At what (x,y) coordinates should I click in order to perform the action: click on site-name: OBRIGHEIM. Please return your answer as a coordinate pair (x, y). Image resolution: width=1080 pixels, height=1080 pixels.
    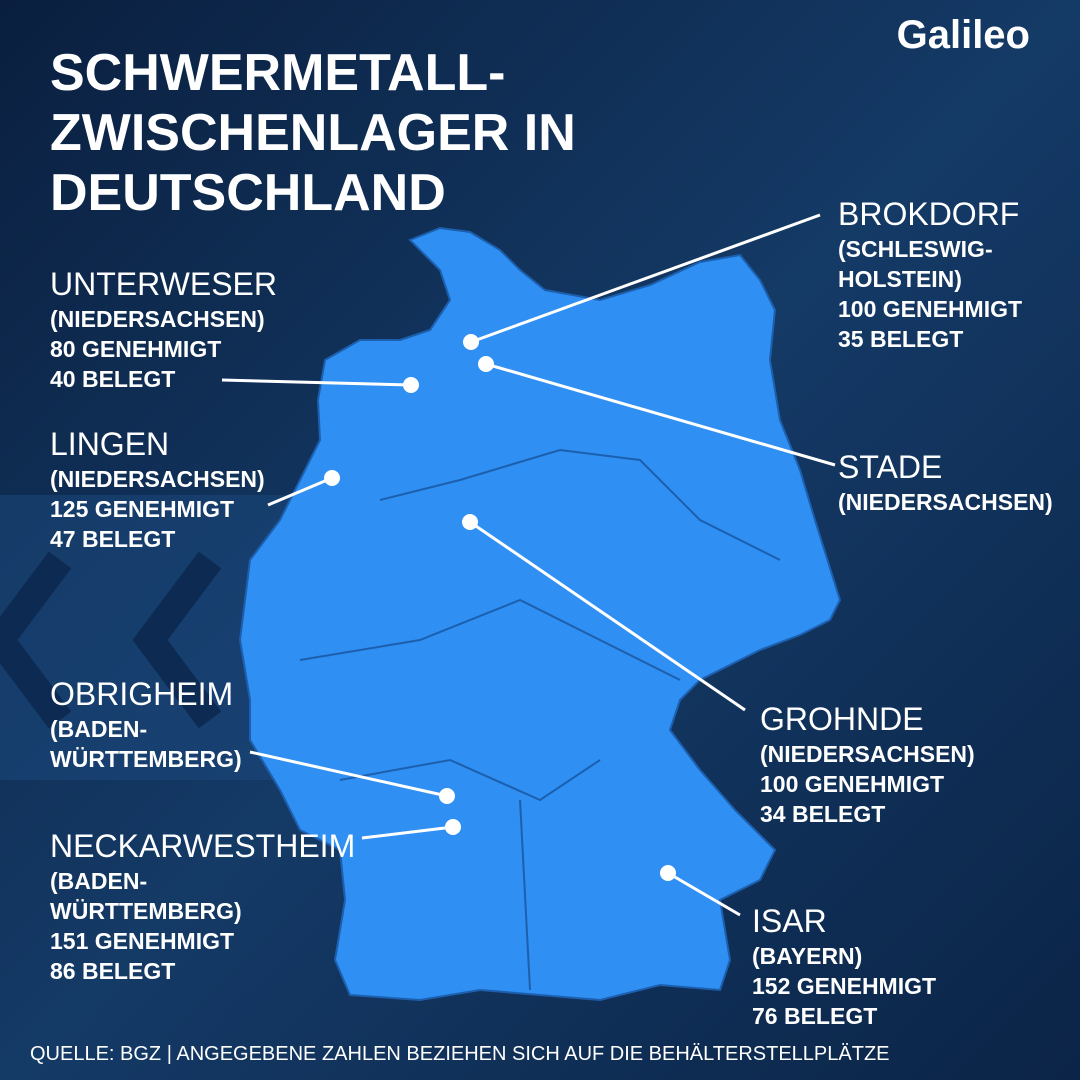
    Looking at the image, I should click on (141, 694).